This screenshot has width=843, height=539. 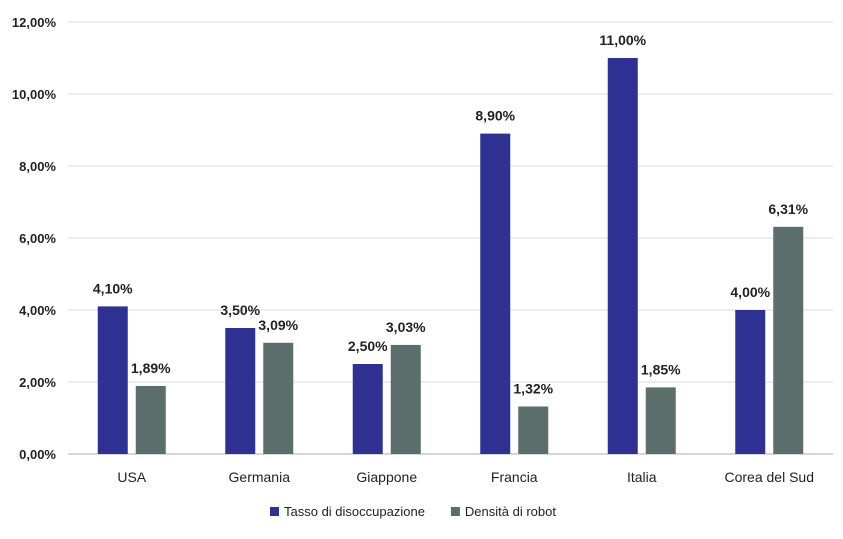 What do you see at coordinates (151, 368) in the screenshot?
I see `data-label: 1,89%` at bounding box center [151, 368].